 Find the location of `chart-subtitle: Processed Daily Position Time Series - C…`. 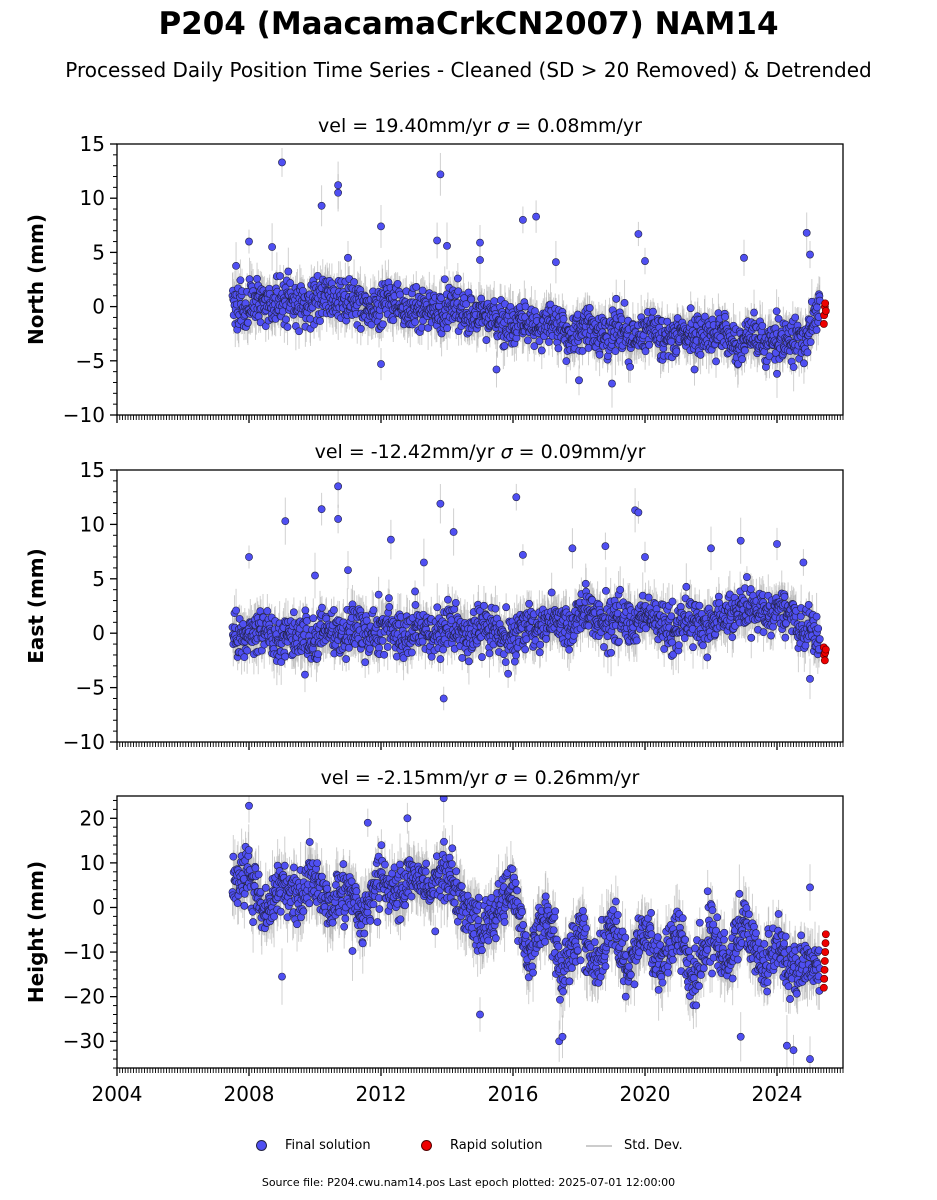

chart-subtitle: Processed Daily Position Time Series - C… is located at coordinates (468, 70).